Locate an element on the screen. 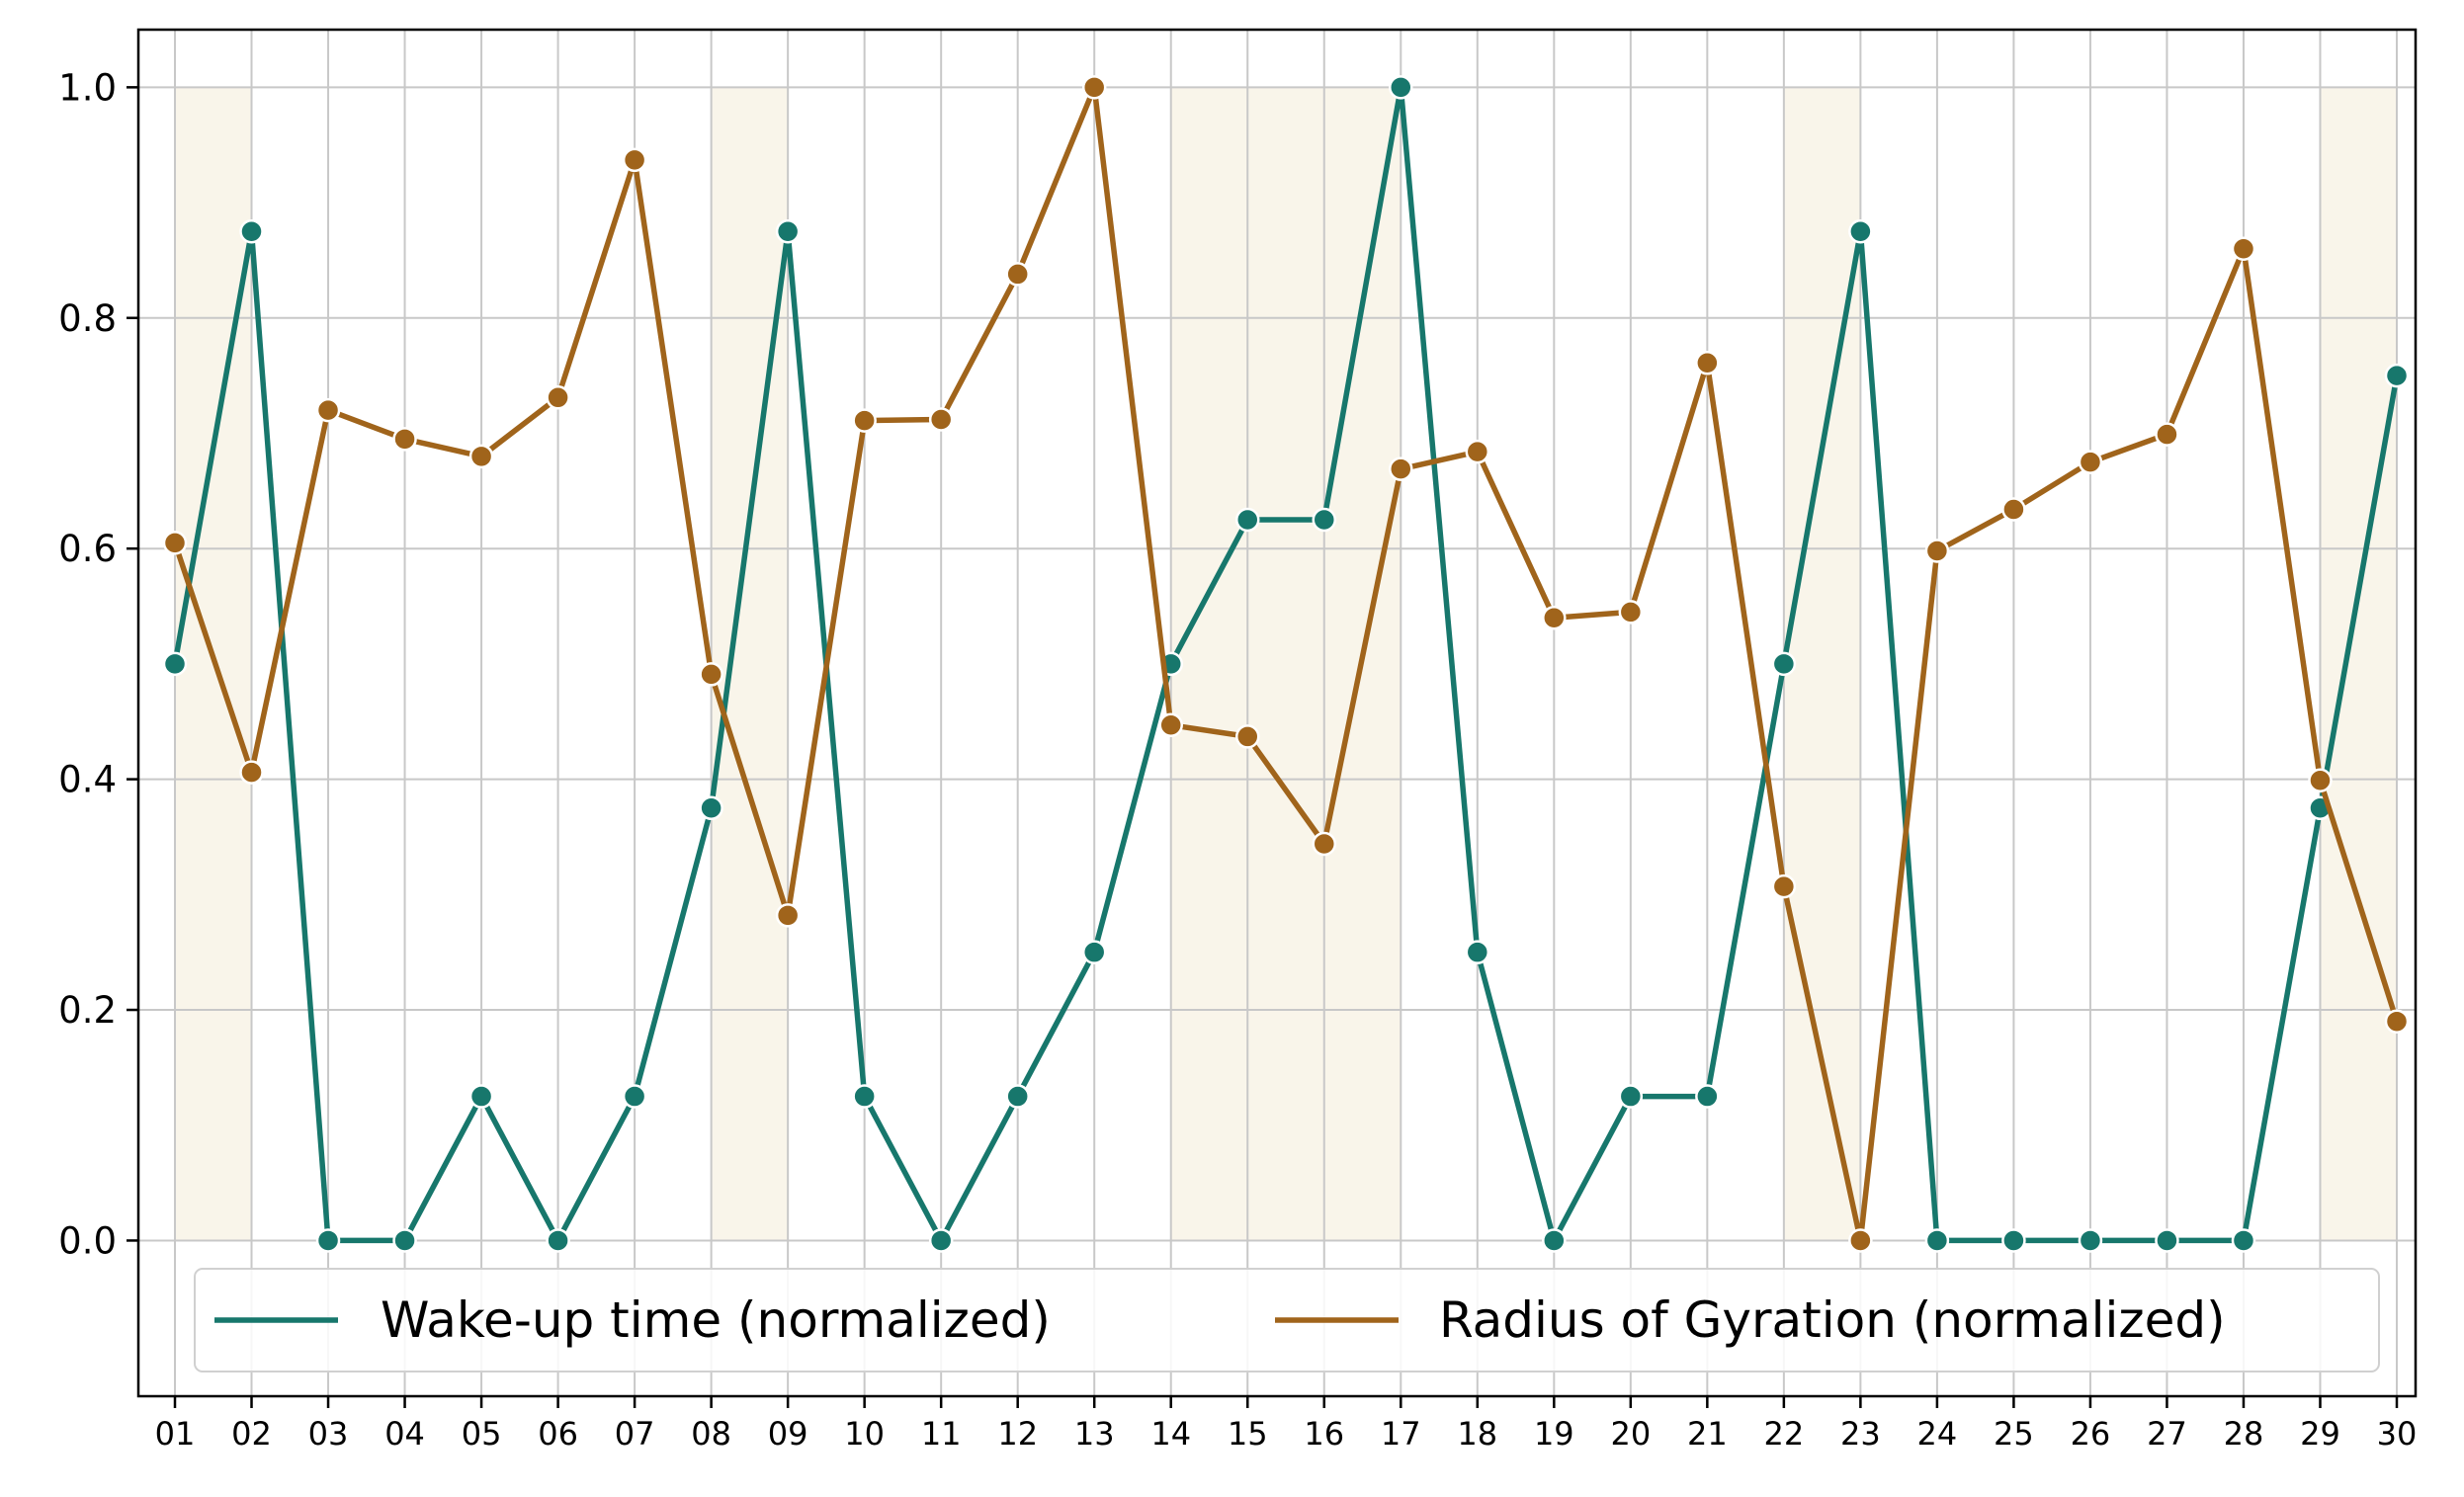  x-tick-label: 01 is located at coordinates (175, 1434).